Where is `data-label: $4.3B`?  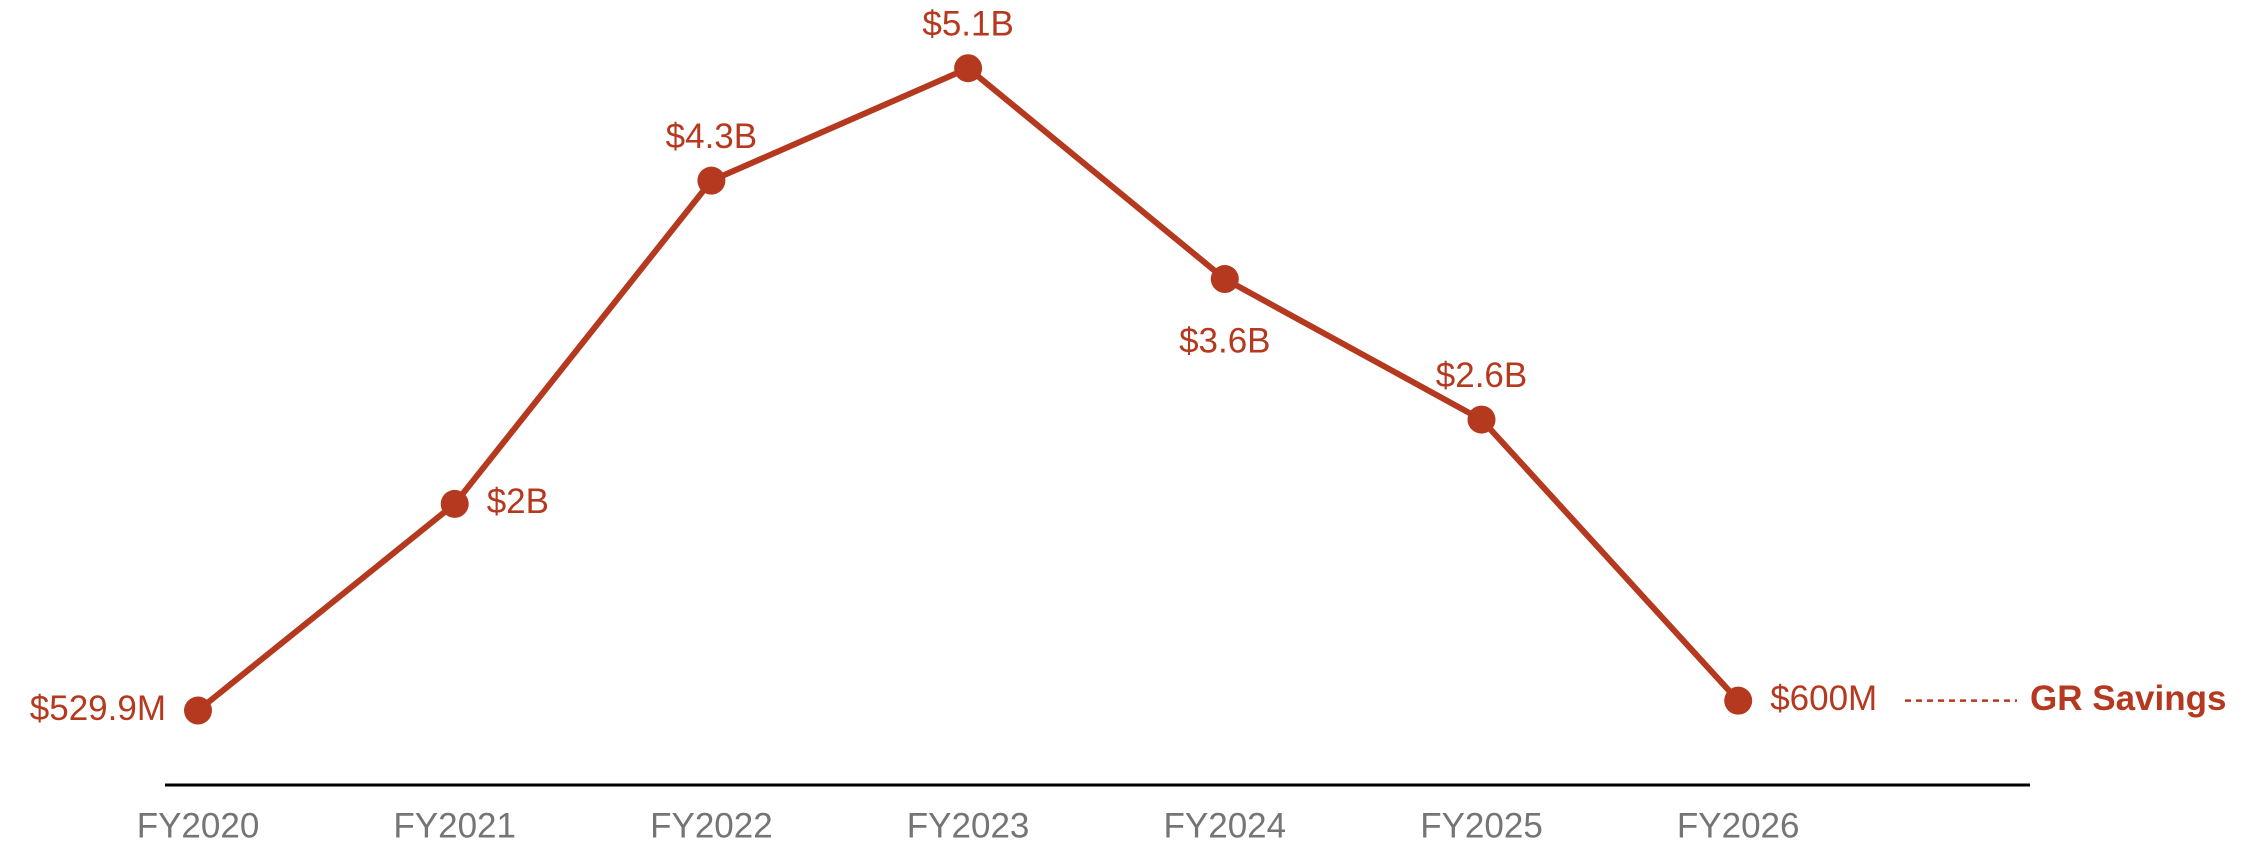 data-label: $4.3B is located at coordinates (711, 136).